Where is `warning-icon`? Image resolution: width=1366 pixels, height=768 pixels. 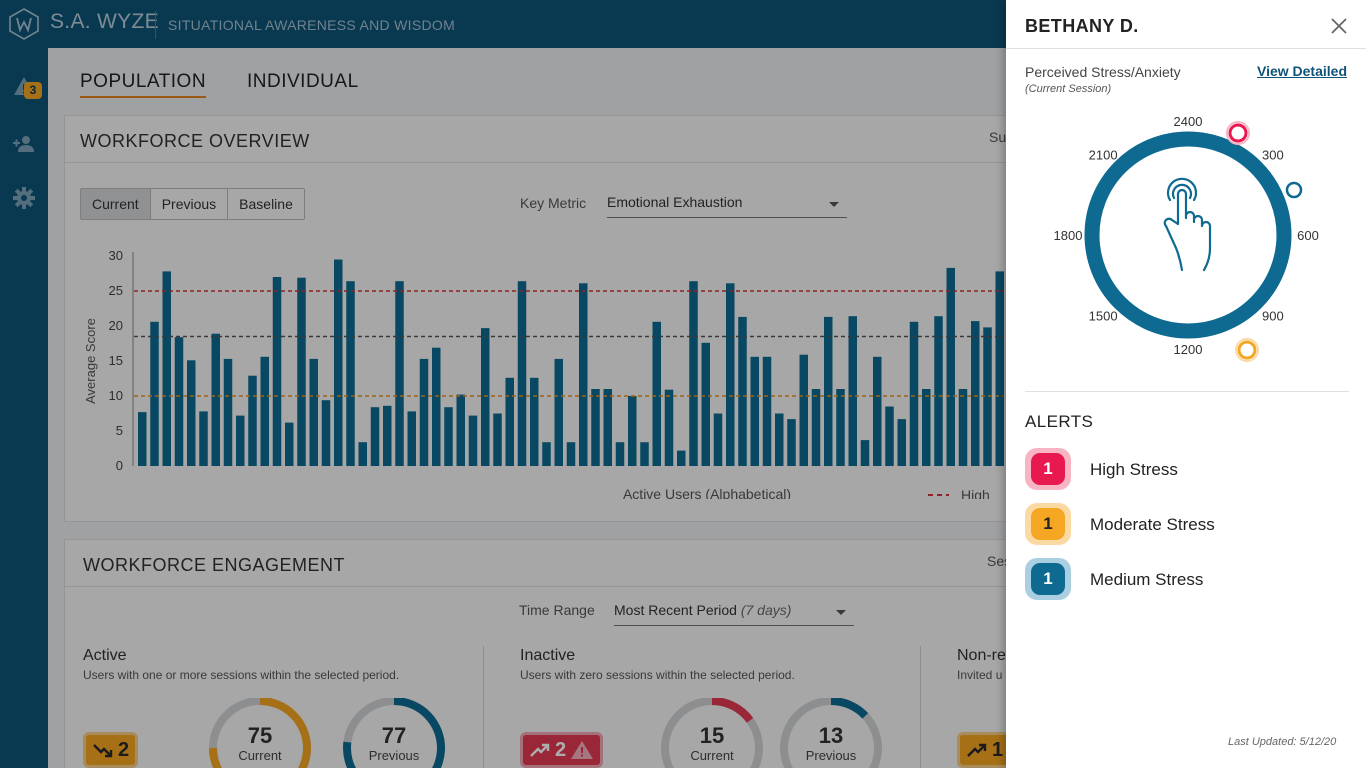
warning-icon is located at coordinates (582, 750).